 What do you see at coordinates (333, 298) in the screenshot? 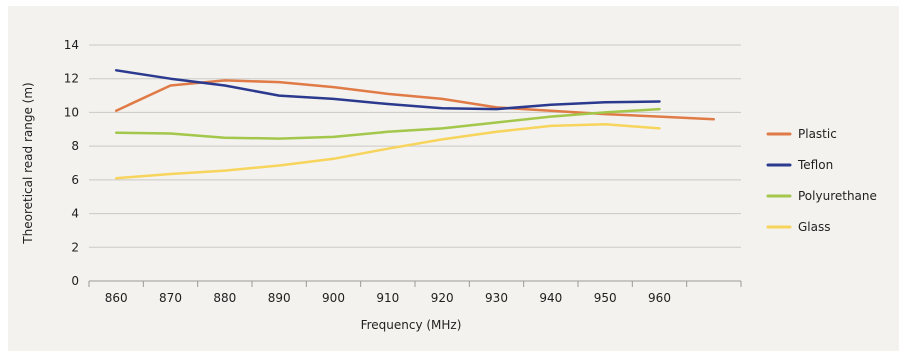
I see `x-tick-label-900: 900` at bounding box center [333, 298].